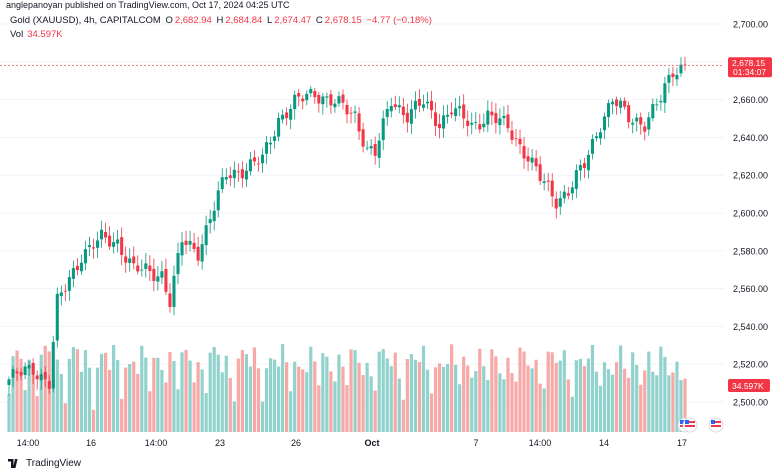 The height and width of the screenshot is (470, 780). Describe the element at coordinates (750, 67) in the screenshot. I see `last-price-badge` at that location.